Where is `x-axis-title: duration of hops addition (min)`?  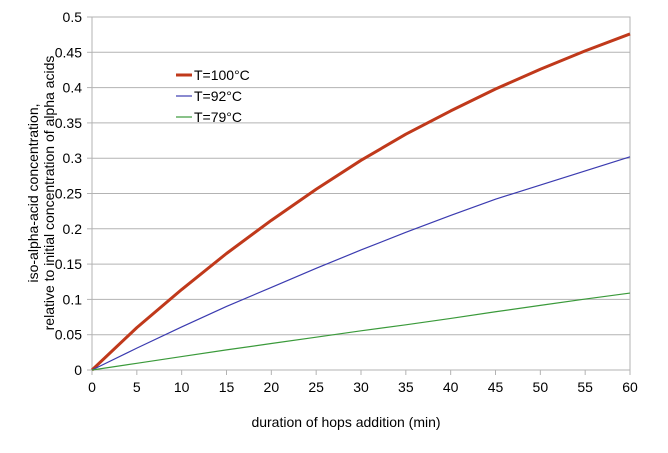
x-axis-title: duration of hops addition (min) is located at coordinates (345, 422).